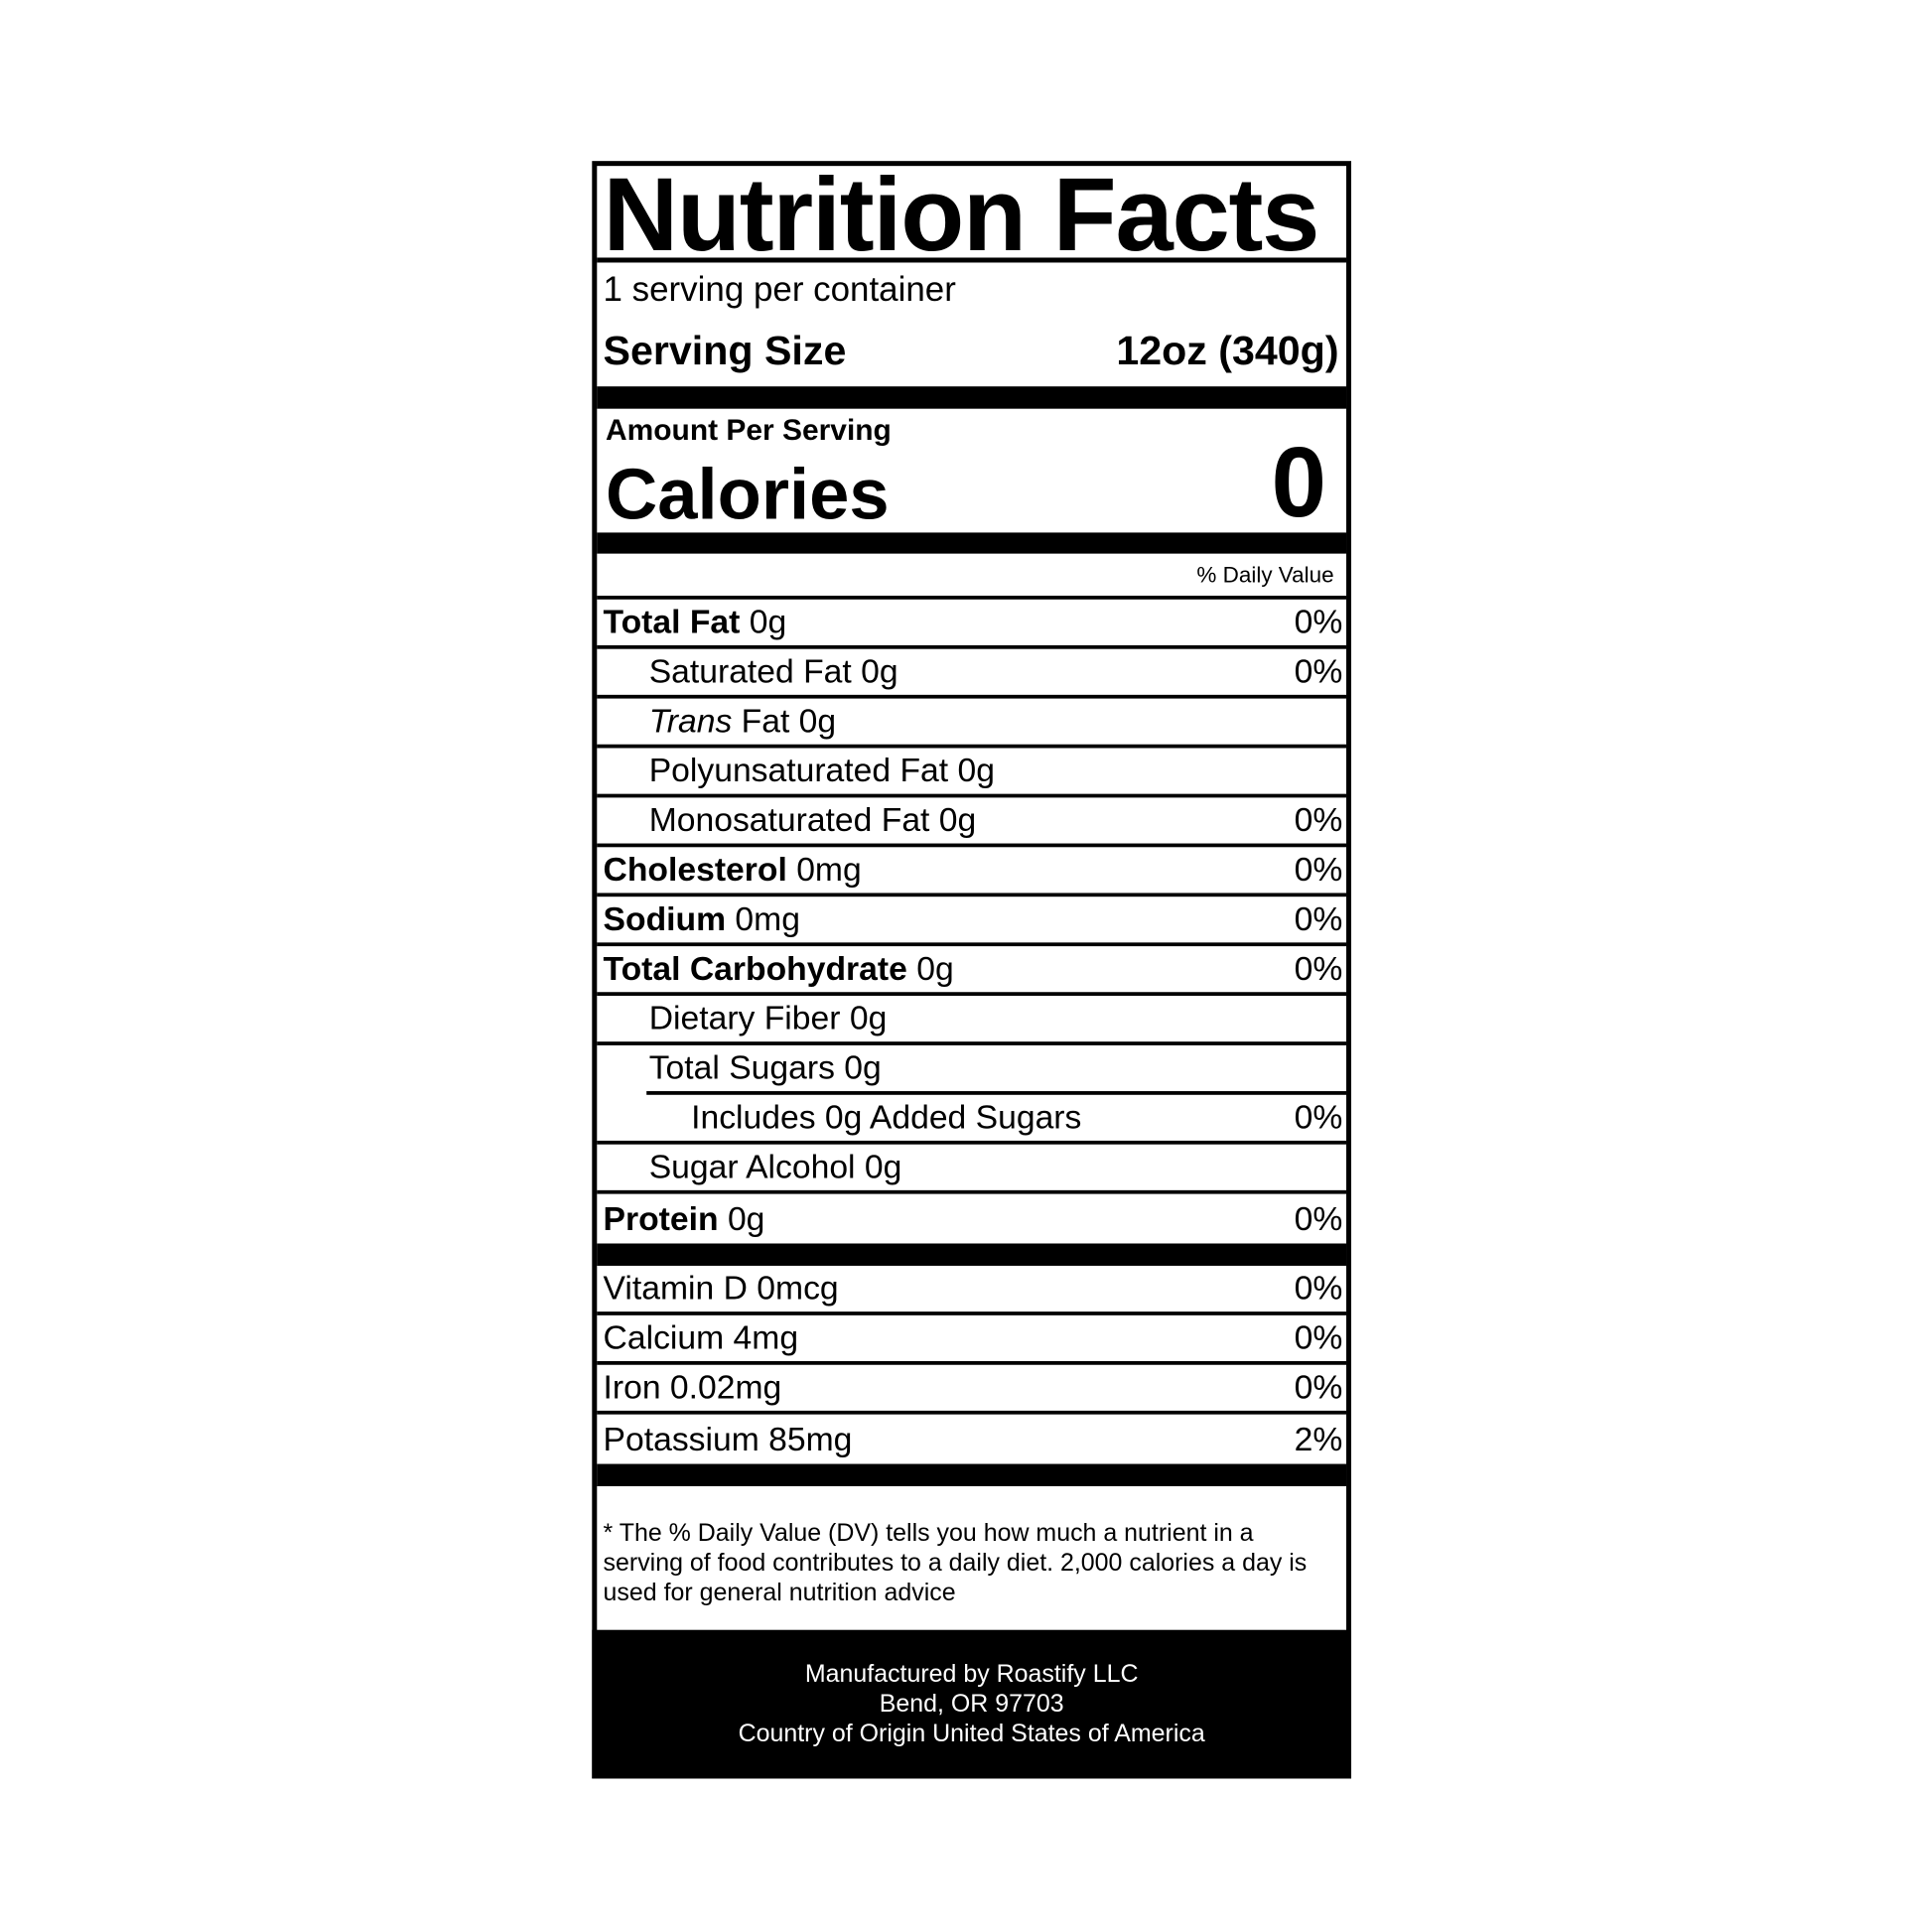  What do you see at coordinates (971, 1219) in the screenshot?
I see `nutrient-row-protein: Protein 0g 0%` at bounding box center [971, 1219].